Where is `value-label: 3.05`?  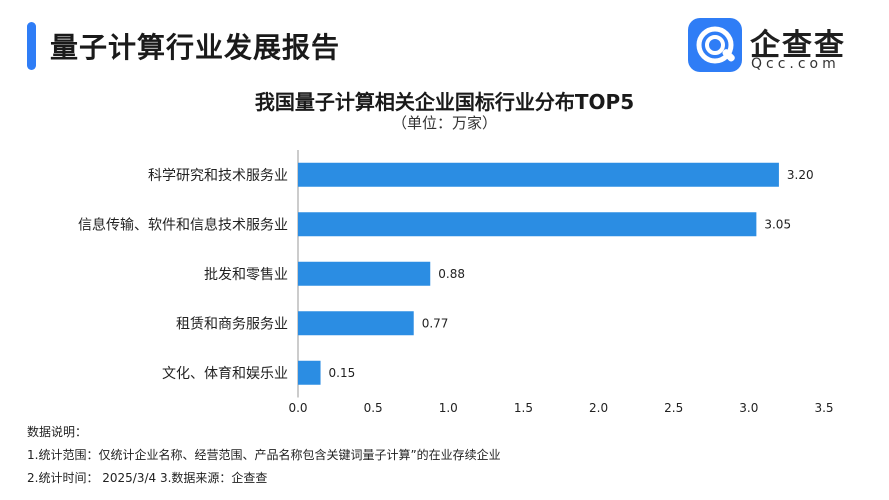 value-label: 3.05 is located at coordinates (777, 224).